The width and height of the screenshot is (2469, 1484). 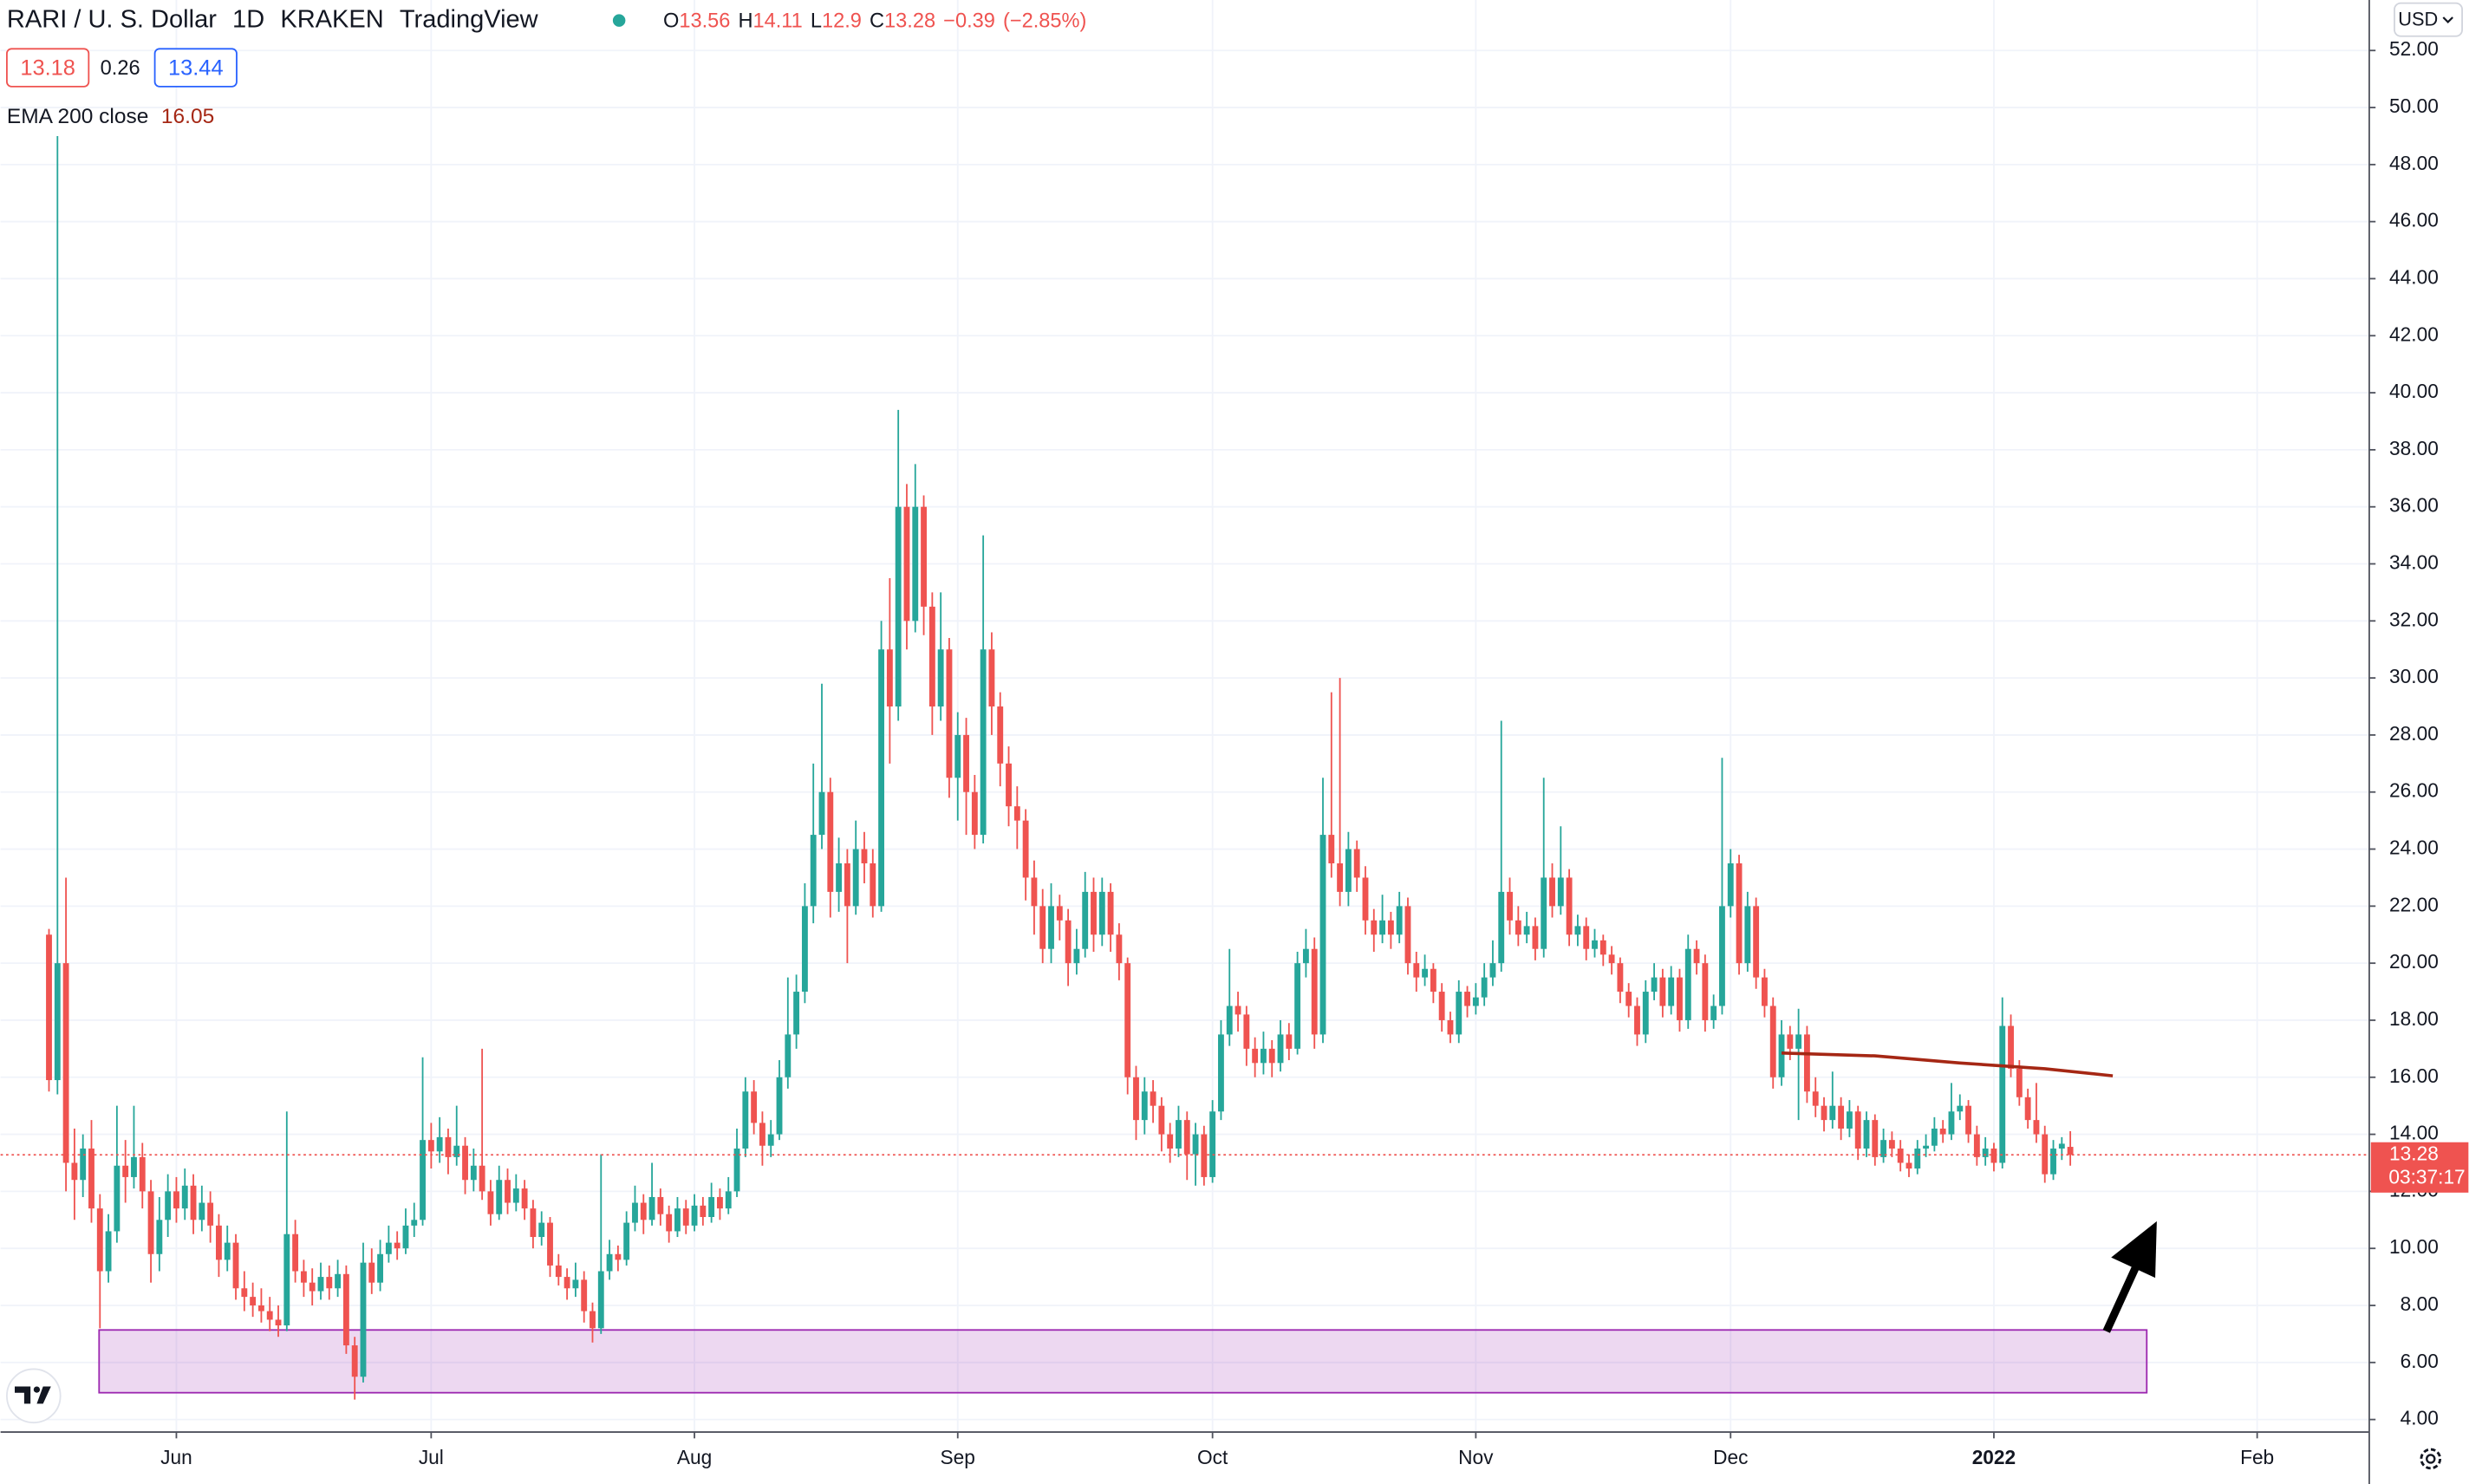 I want to click on tradingview-logo, so click(x=34, y=1396).